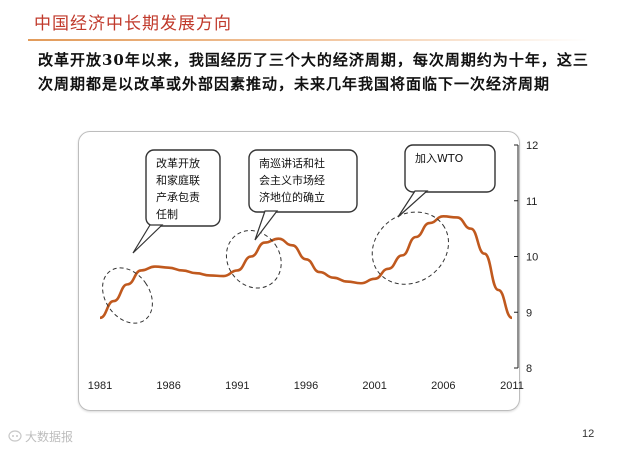  I want to click on x-tick-label: 2011, so click(512, 386).